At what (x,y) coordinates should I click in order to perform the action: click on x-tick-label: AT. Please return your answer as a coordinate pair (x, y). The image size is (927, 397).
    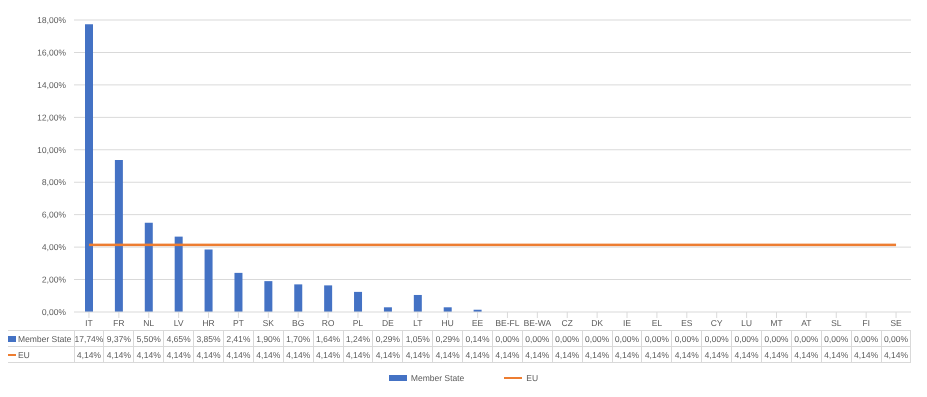
    Looking at the image, I should click on (806, 323).